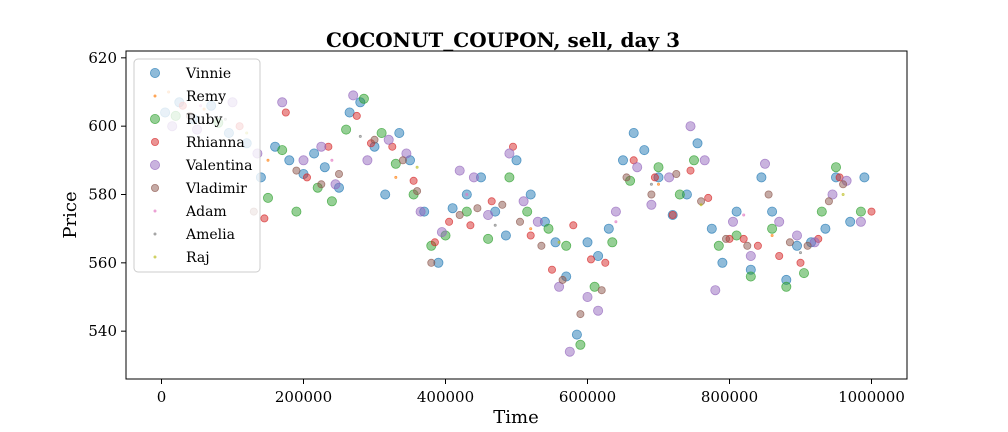 The image size is (1008, 432). I want to click on x-axis-label: Time, so click(515, 417).